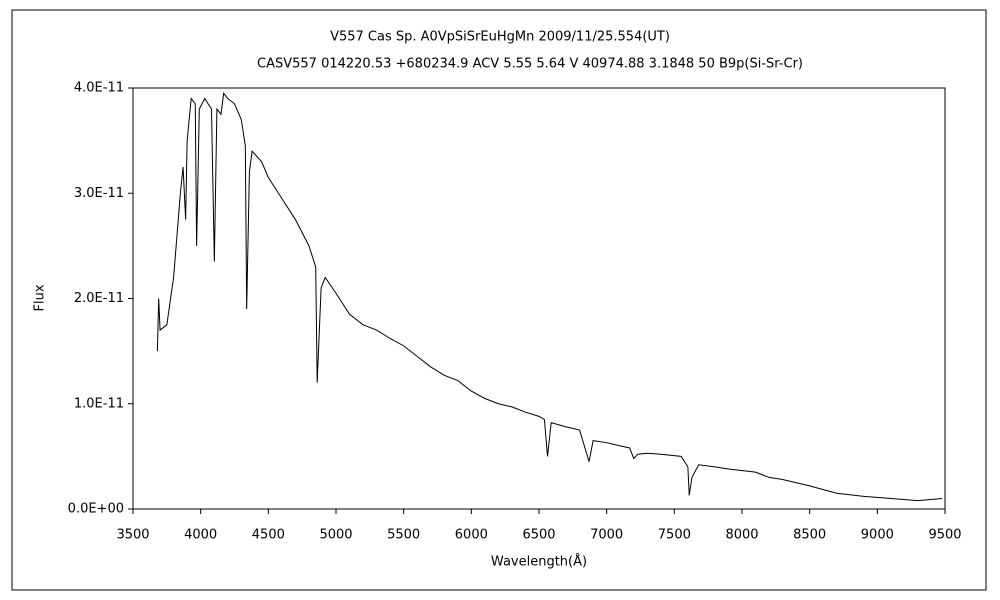  Describe the element at coordinates (268, 535) in the screenshot. I see `x-tick-label: 4500` at that location.